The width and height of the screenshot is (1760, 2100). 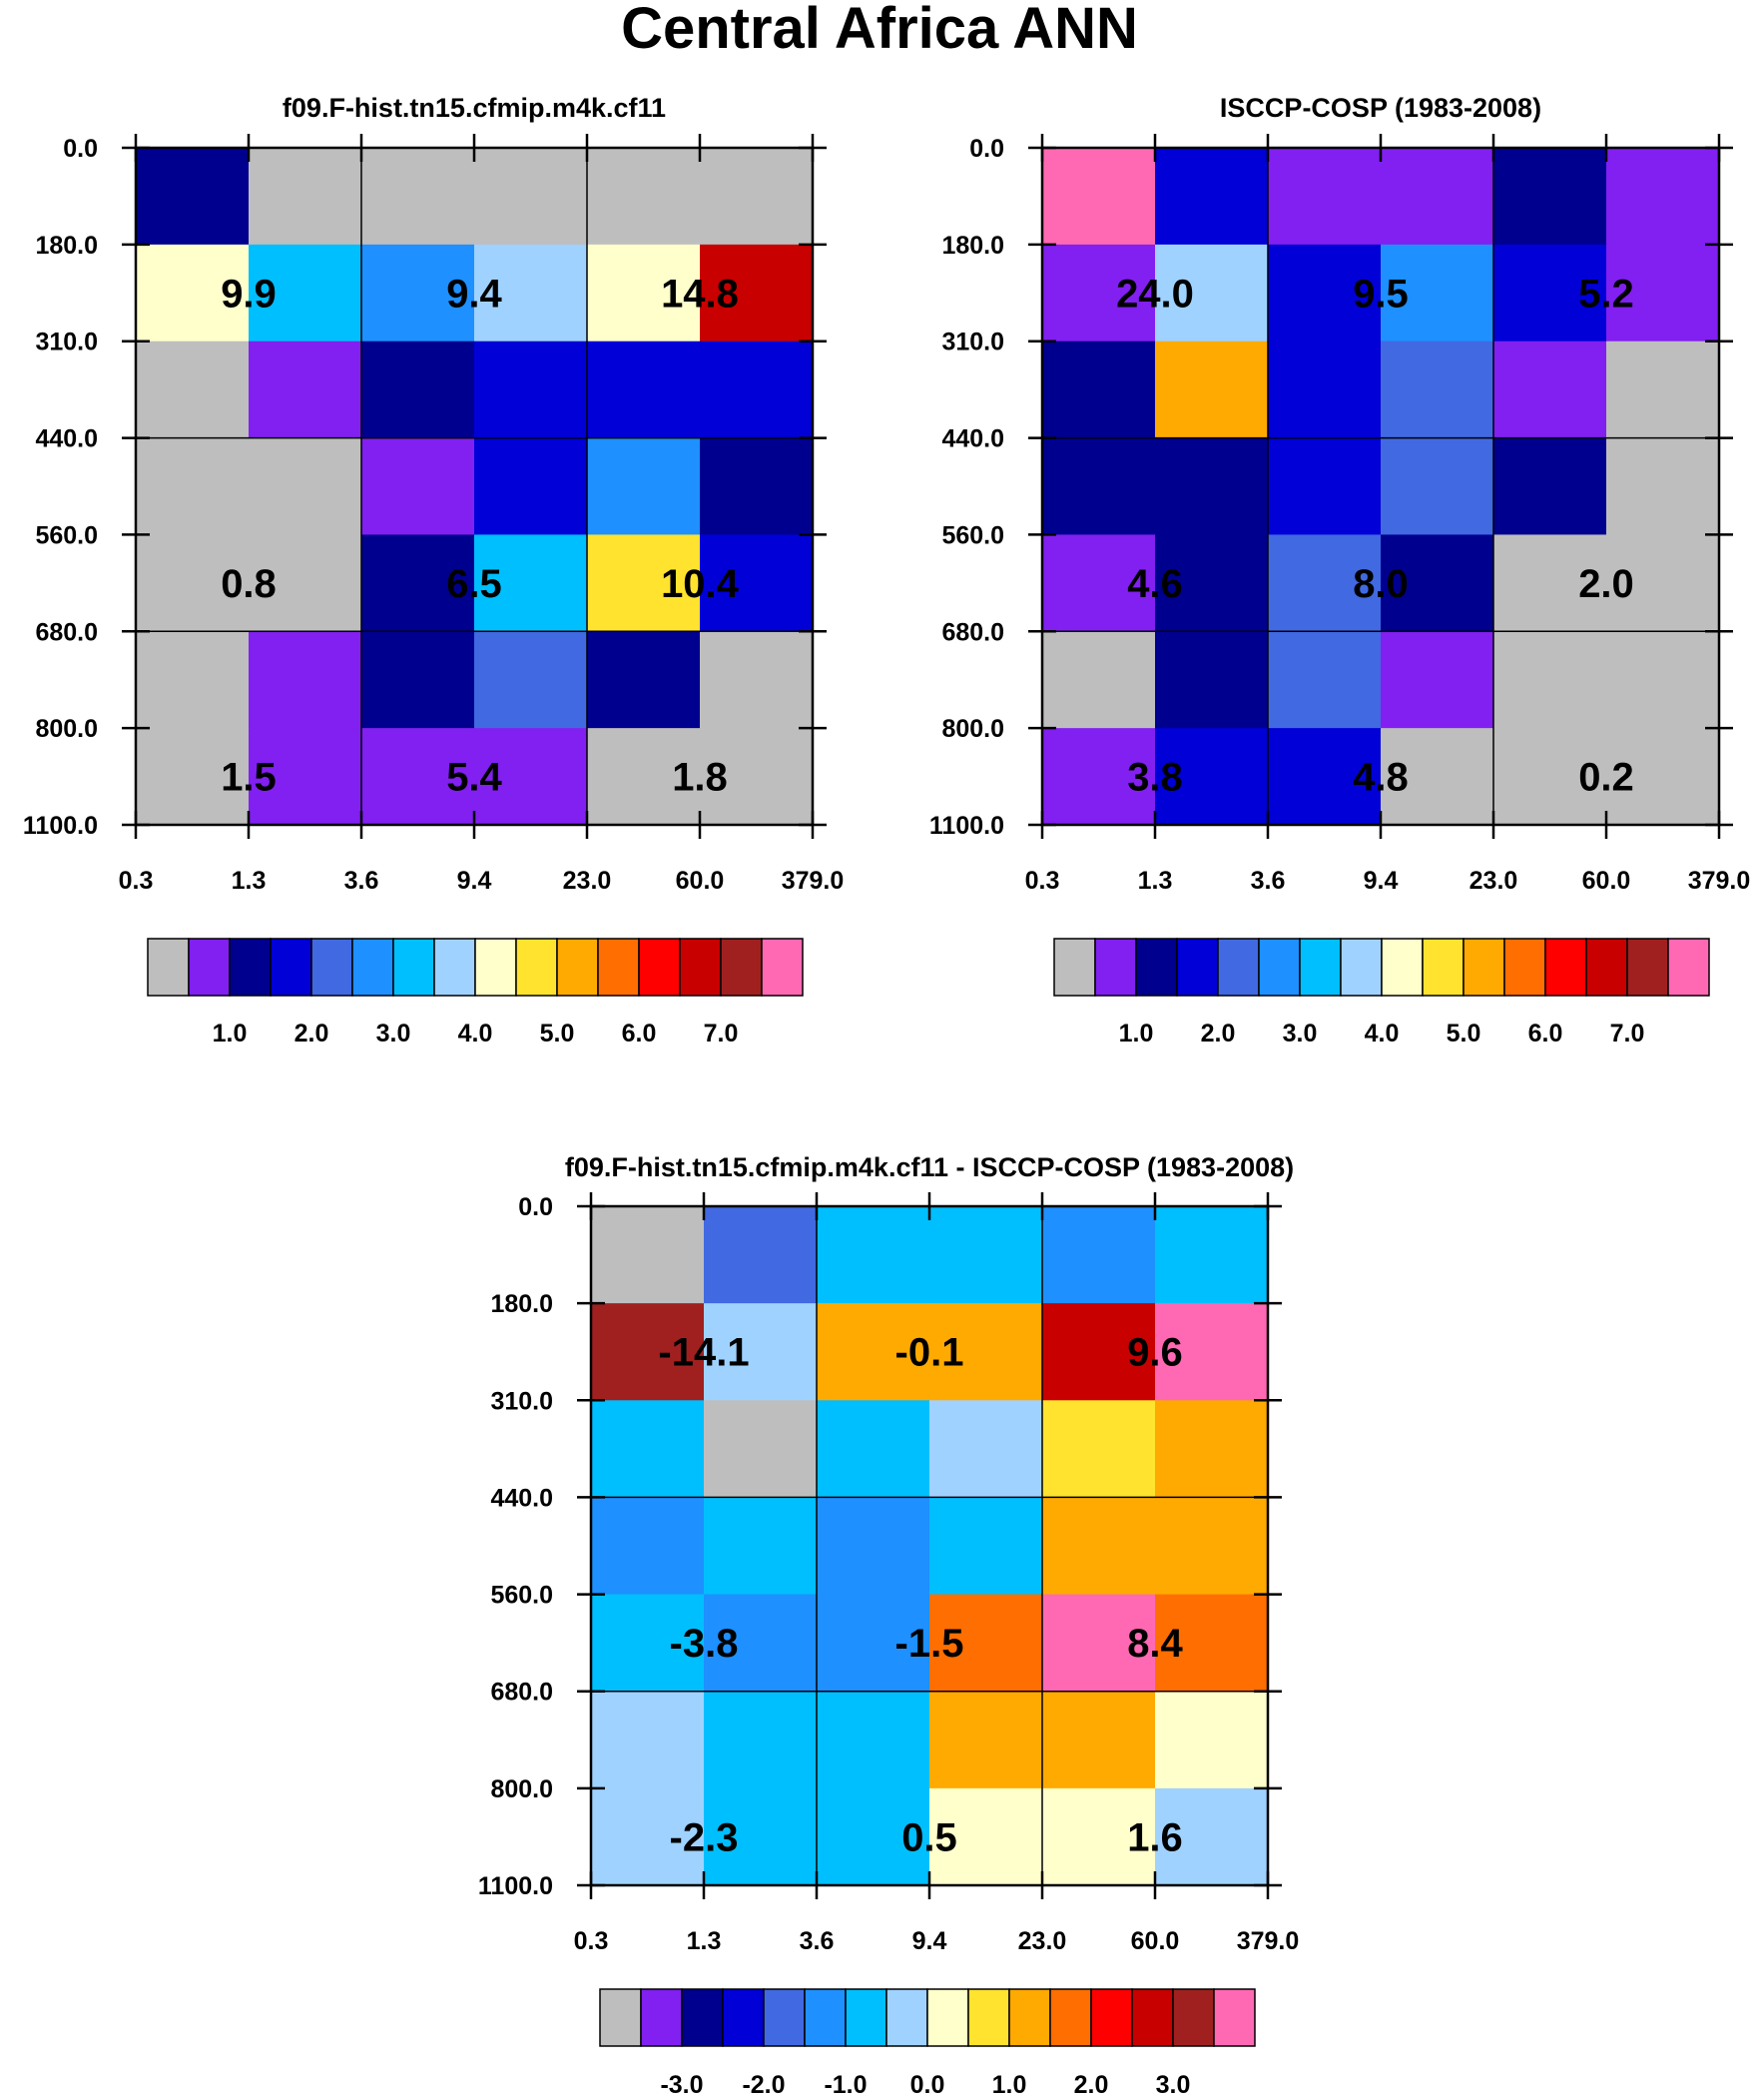 What do you see at coordinates (813, 881) in the screenshot?
I see `x-tick-label: 379.0` at bounding box center [813, 881].